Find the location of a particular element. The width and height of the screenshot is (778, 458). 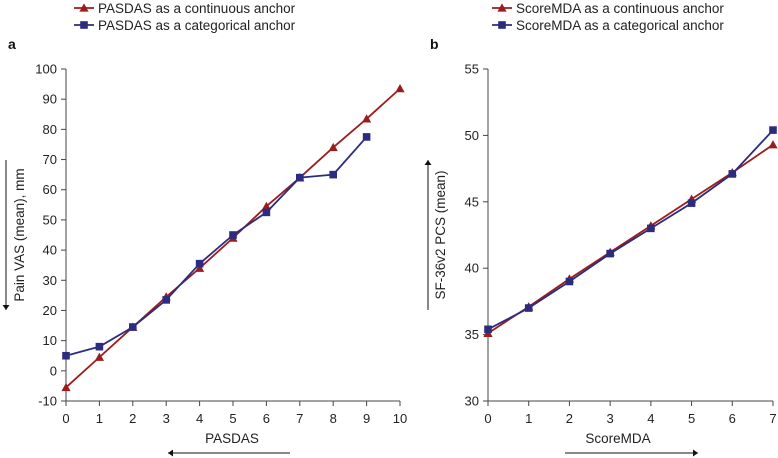

x-tick-label: 8 is located at coordinates (333, 418).